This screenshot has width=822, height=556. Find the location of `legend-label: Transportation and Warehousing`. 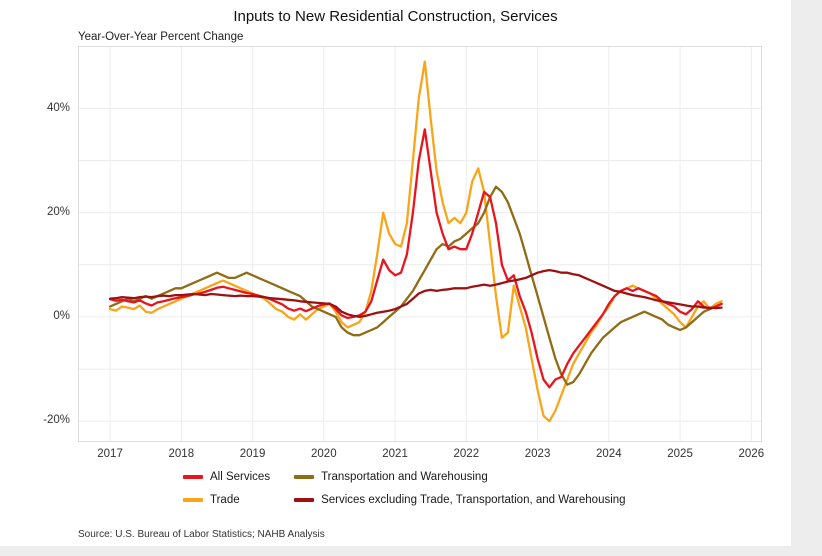

legend-label: Transportation and Warehousing is located at coordinates (404, 477).